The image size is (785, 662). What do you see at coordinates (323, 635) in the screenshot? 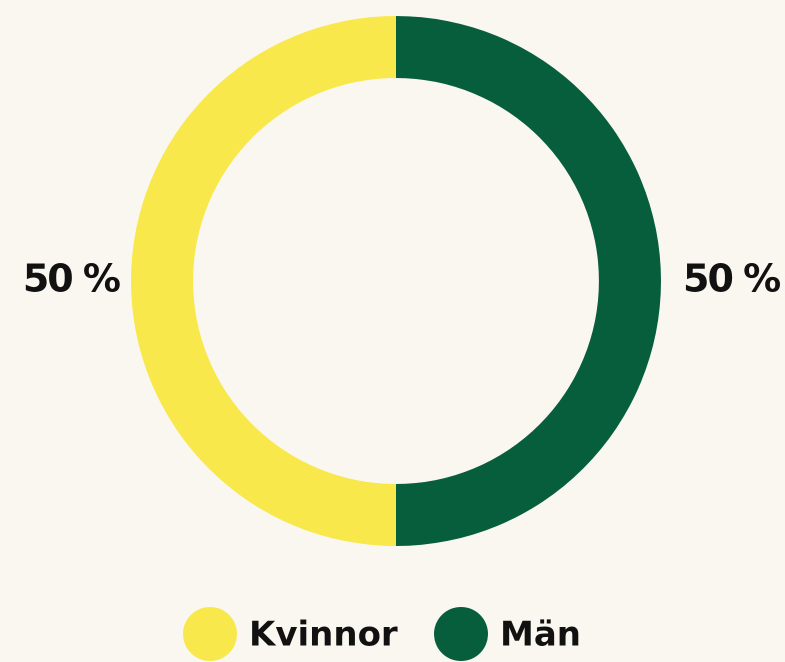
I see `legend-label: Kvinnor` at bounding box center [323, 635].